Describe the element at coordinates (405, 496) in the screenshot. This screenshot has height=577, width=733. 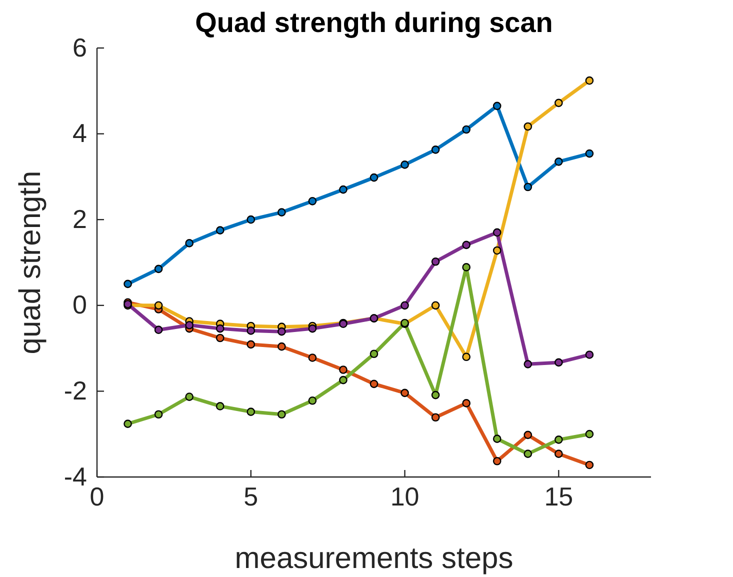
I see `x-tick-label: 10` at that location.